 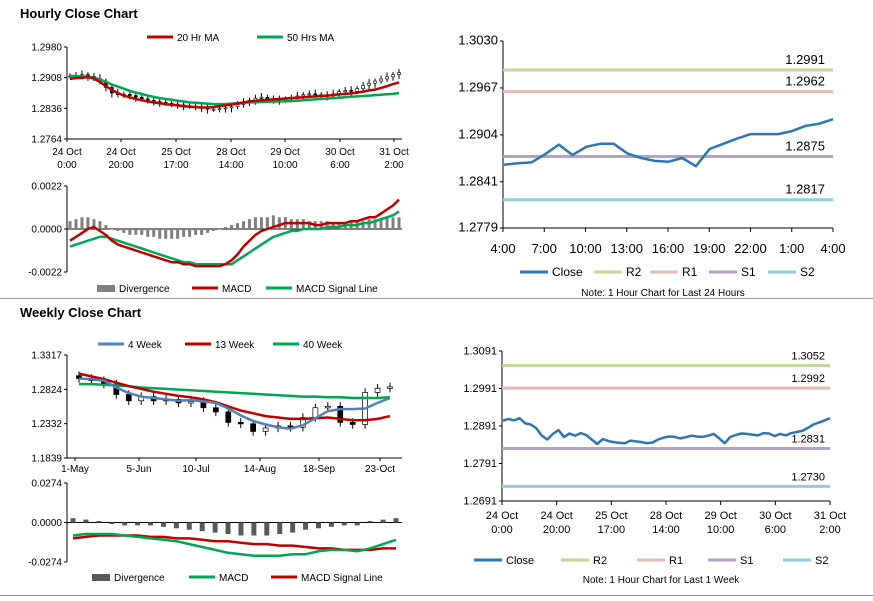 I want to click on x-tick-label: 1-May, so click(x=75, y=469).